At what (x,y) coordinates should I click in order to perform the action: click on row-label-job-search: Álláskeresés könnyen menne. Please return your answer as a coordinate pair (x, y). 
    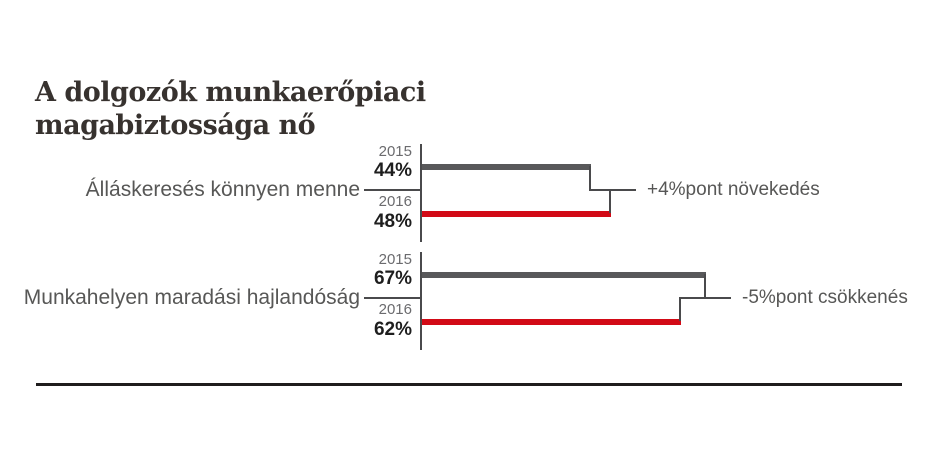
    Looking at the image, I should click on (222, 189).